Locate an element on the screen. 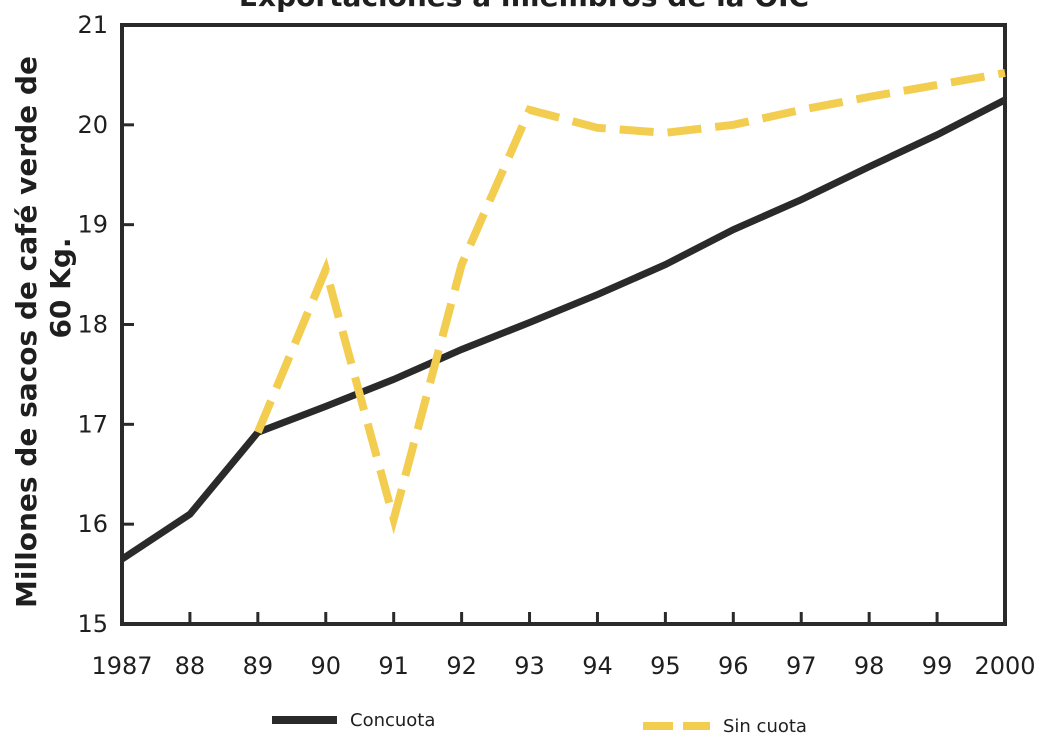 This screenshot has width=1048, height=735. x-tick-label: 99 is located at coordinates (937, 666).